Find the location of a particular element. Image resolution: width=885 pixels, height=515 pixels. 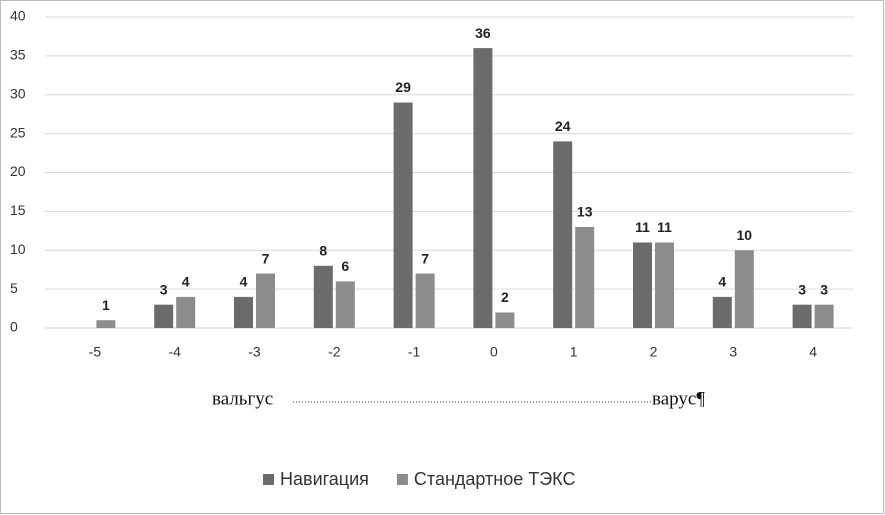

data-label: 10 is located at coordinates (745, 235).